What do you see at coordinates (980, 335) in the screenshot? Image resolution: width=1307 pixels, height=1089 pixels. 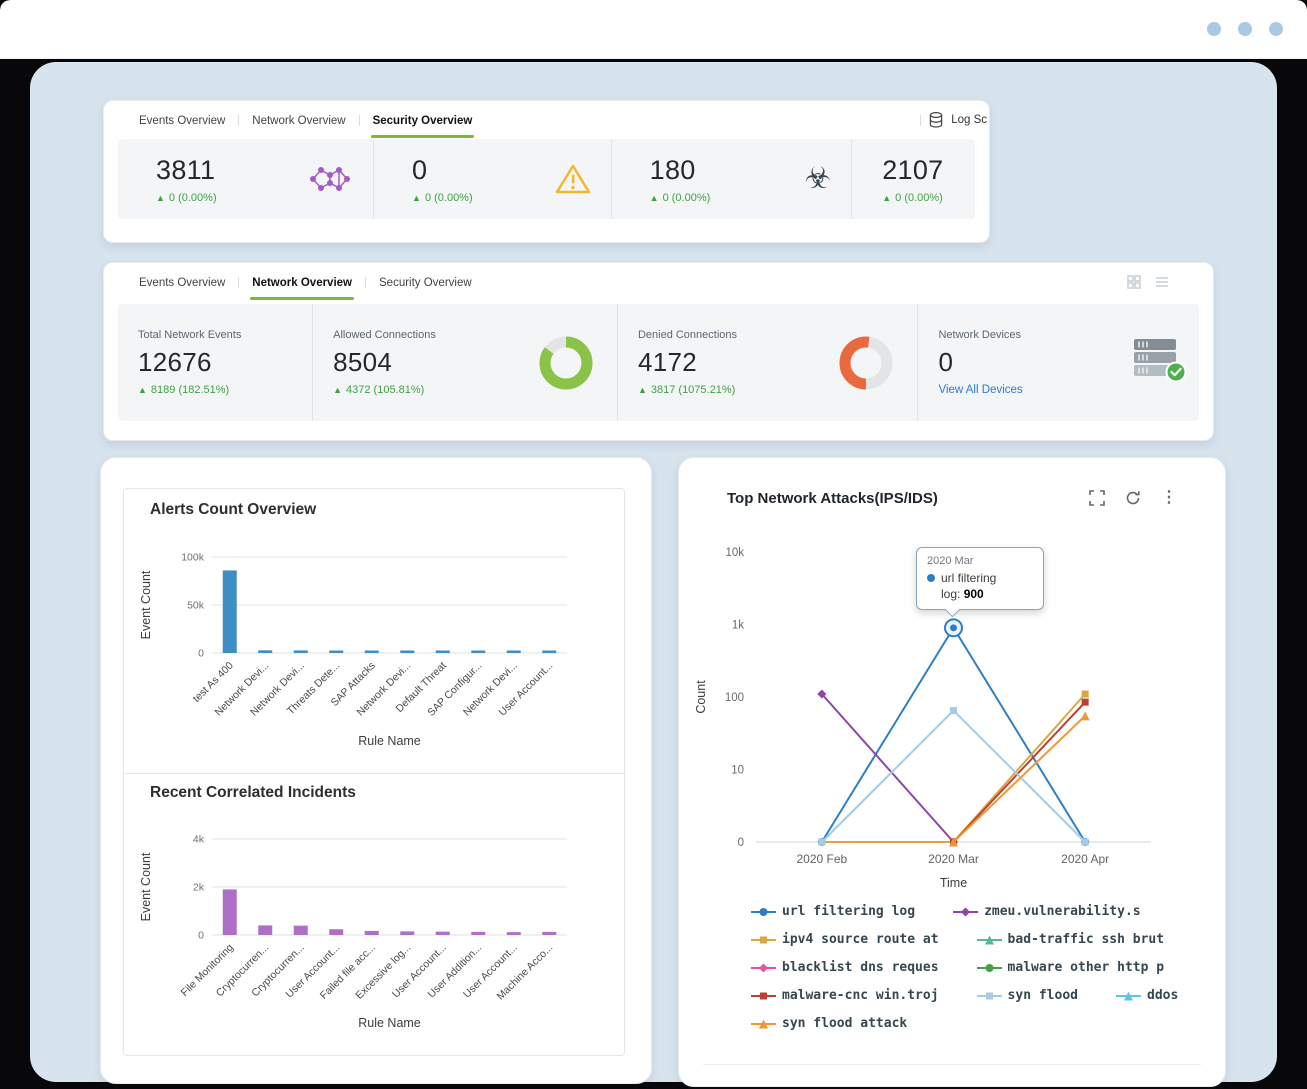 I see `stat-label: Network Devices` at bounding box center [980, 335].